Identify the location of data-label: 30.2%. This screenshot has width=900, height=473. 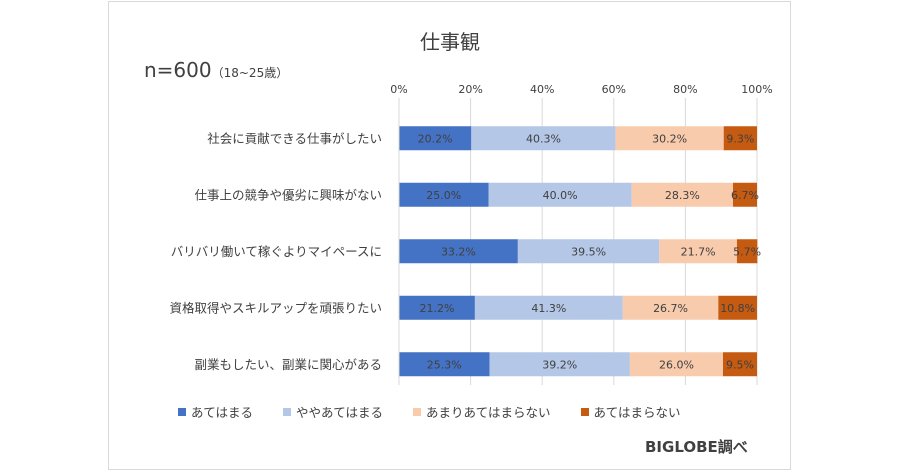
(669, 138).